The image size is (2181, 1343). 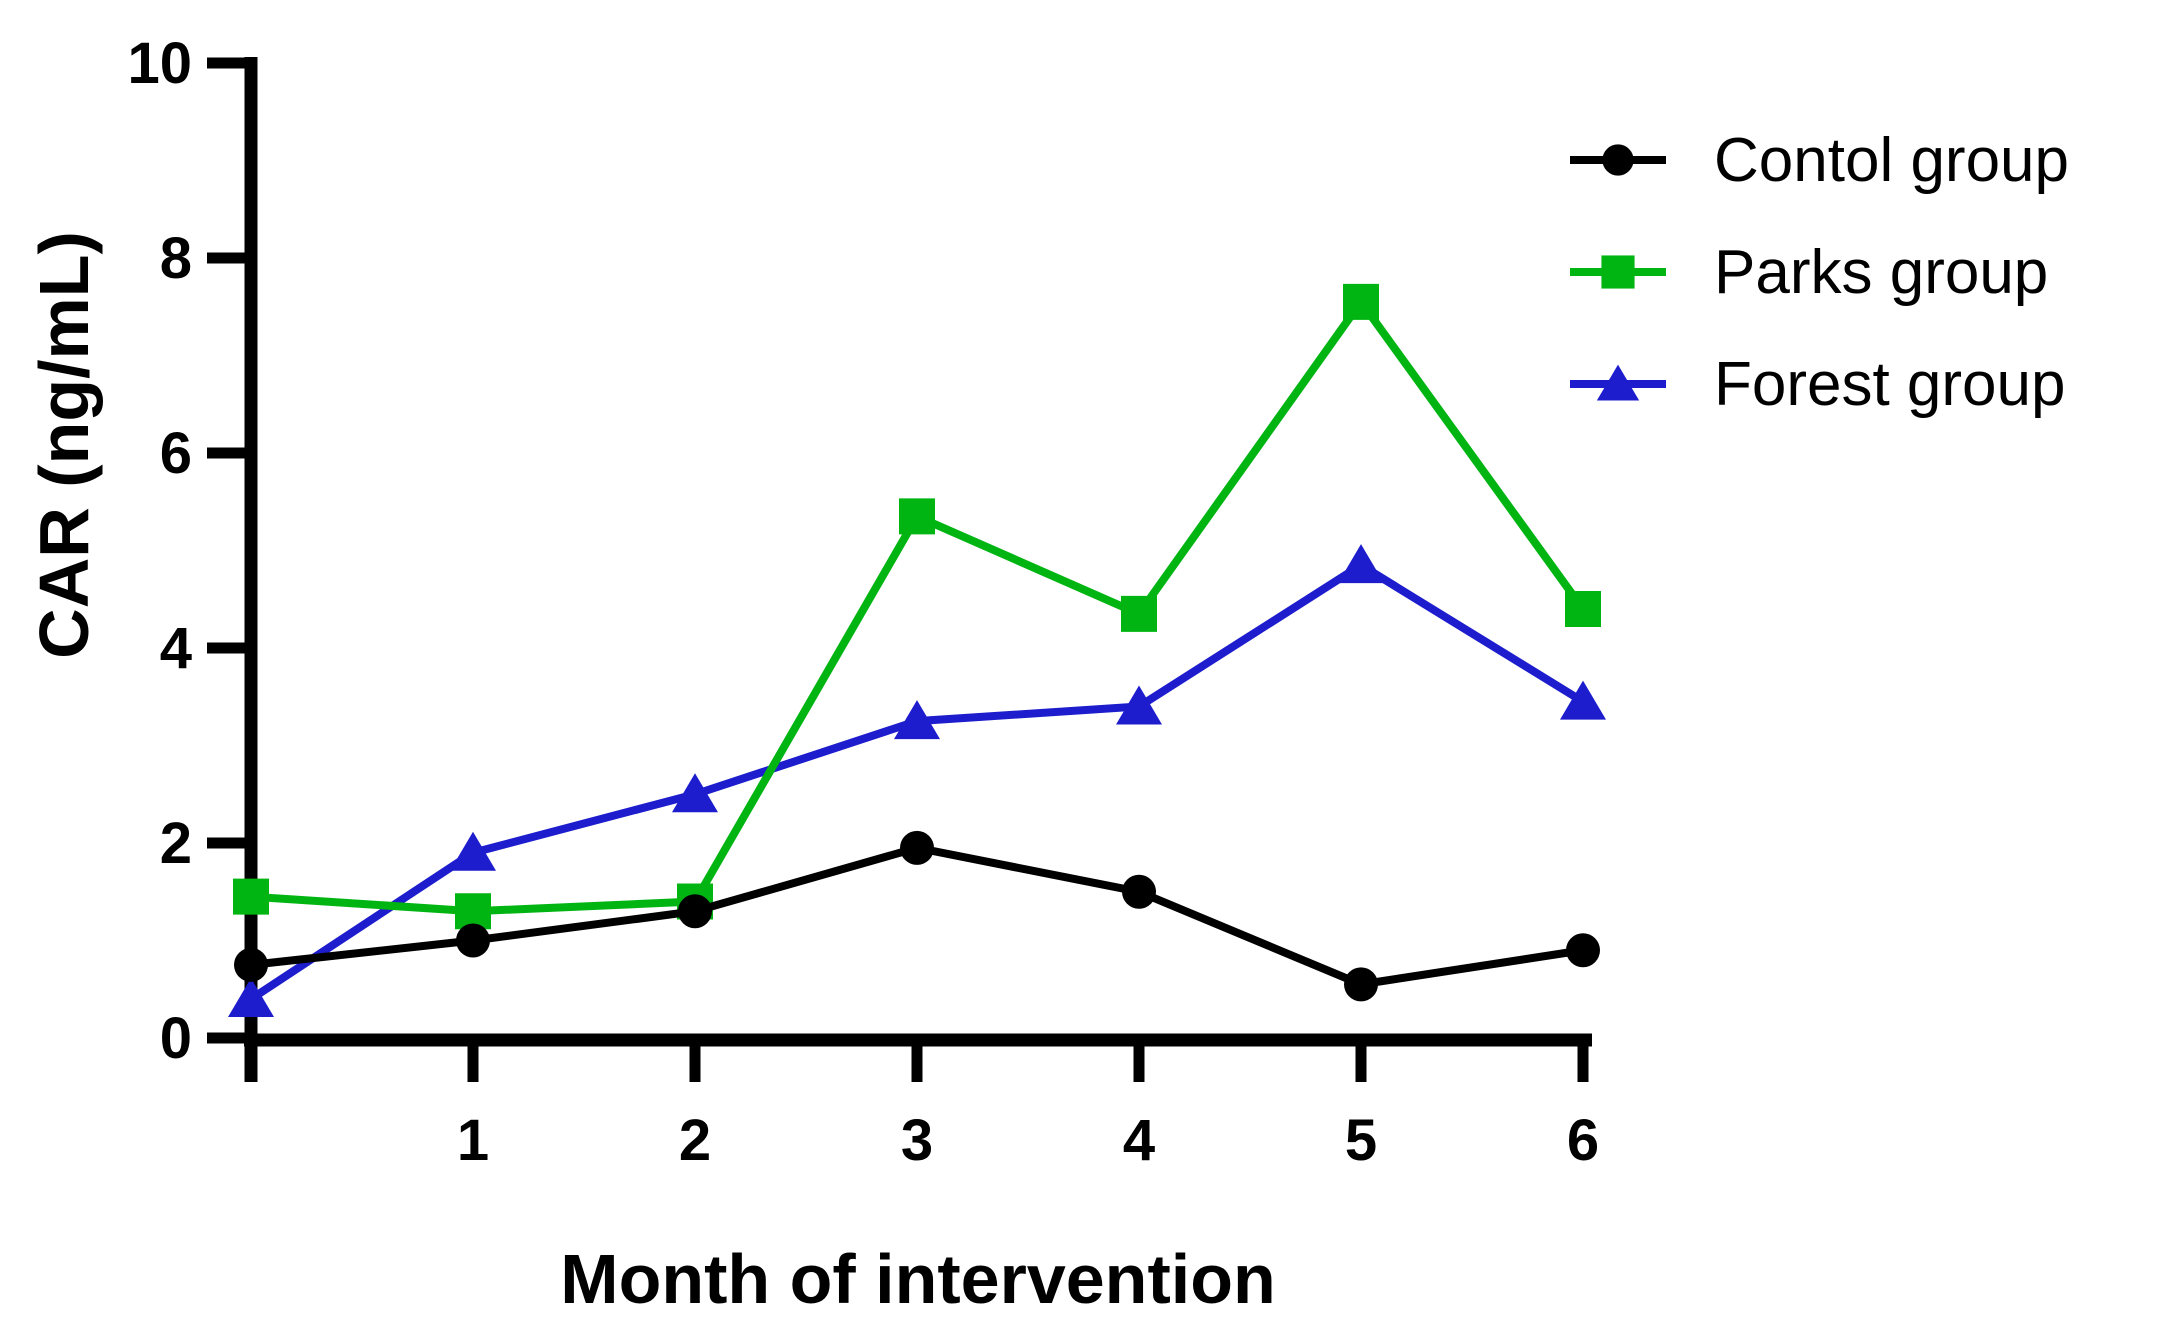 I want to click on series-contol-group, so click(x=917, y=916).